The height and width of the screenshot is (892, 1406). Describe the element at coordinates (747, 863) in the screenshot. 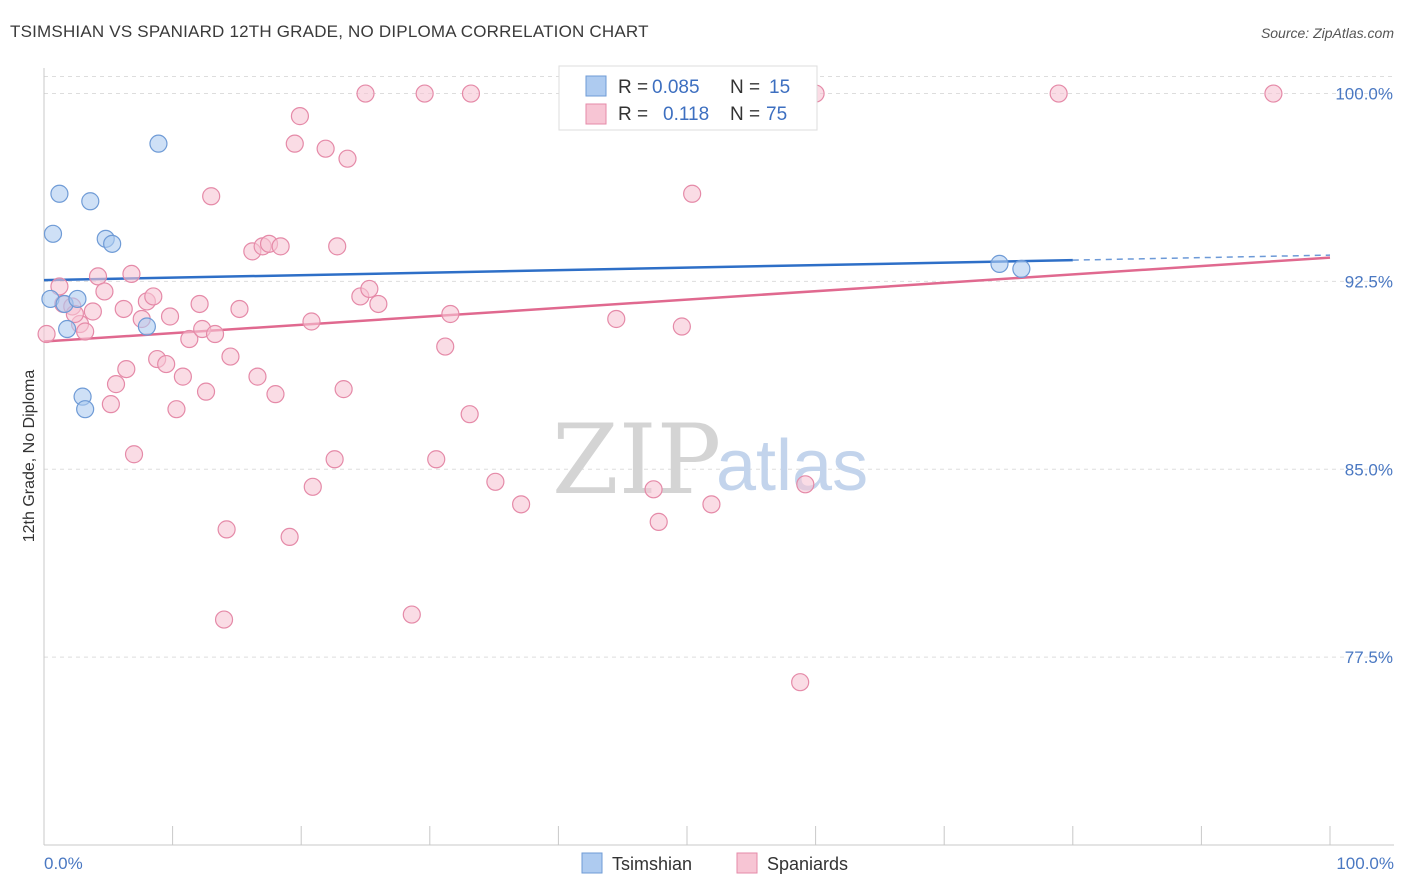

I see `bottom-legend-swatch-spaniards` at that location.